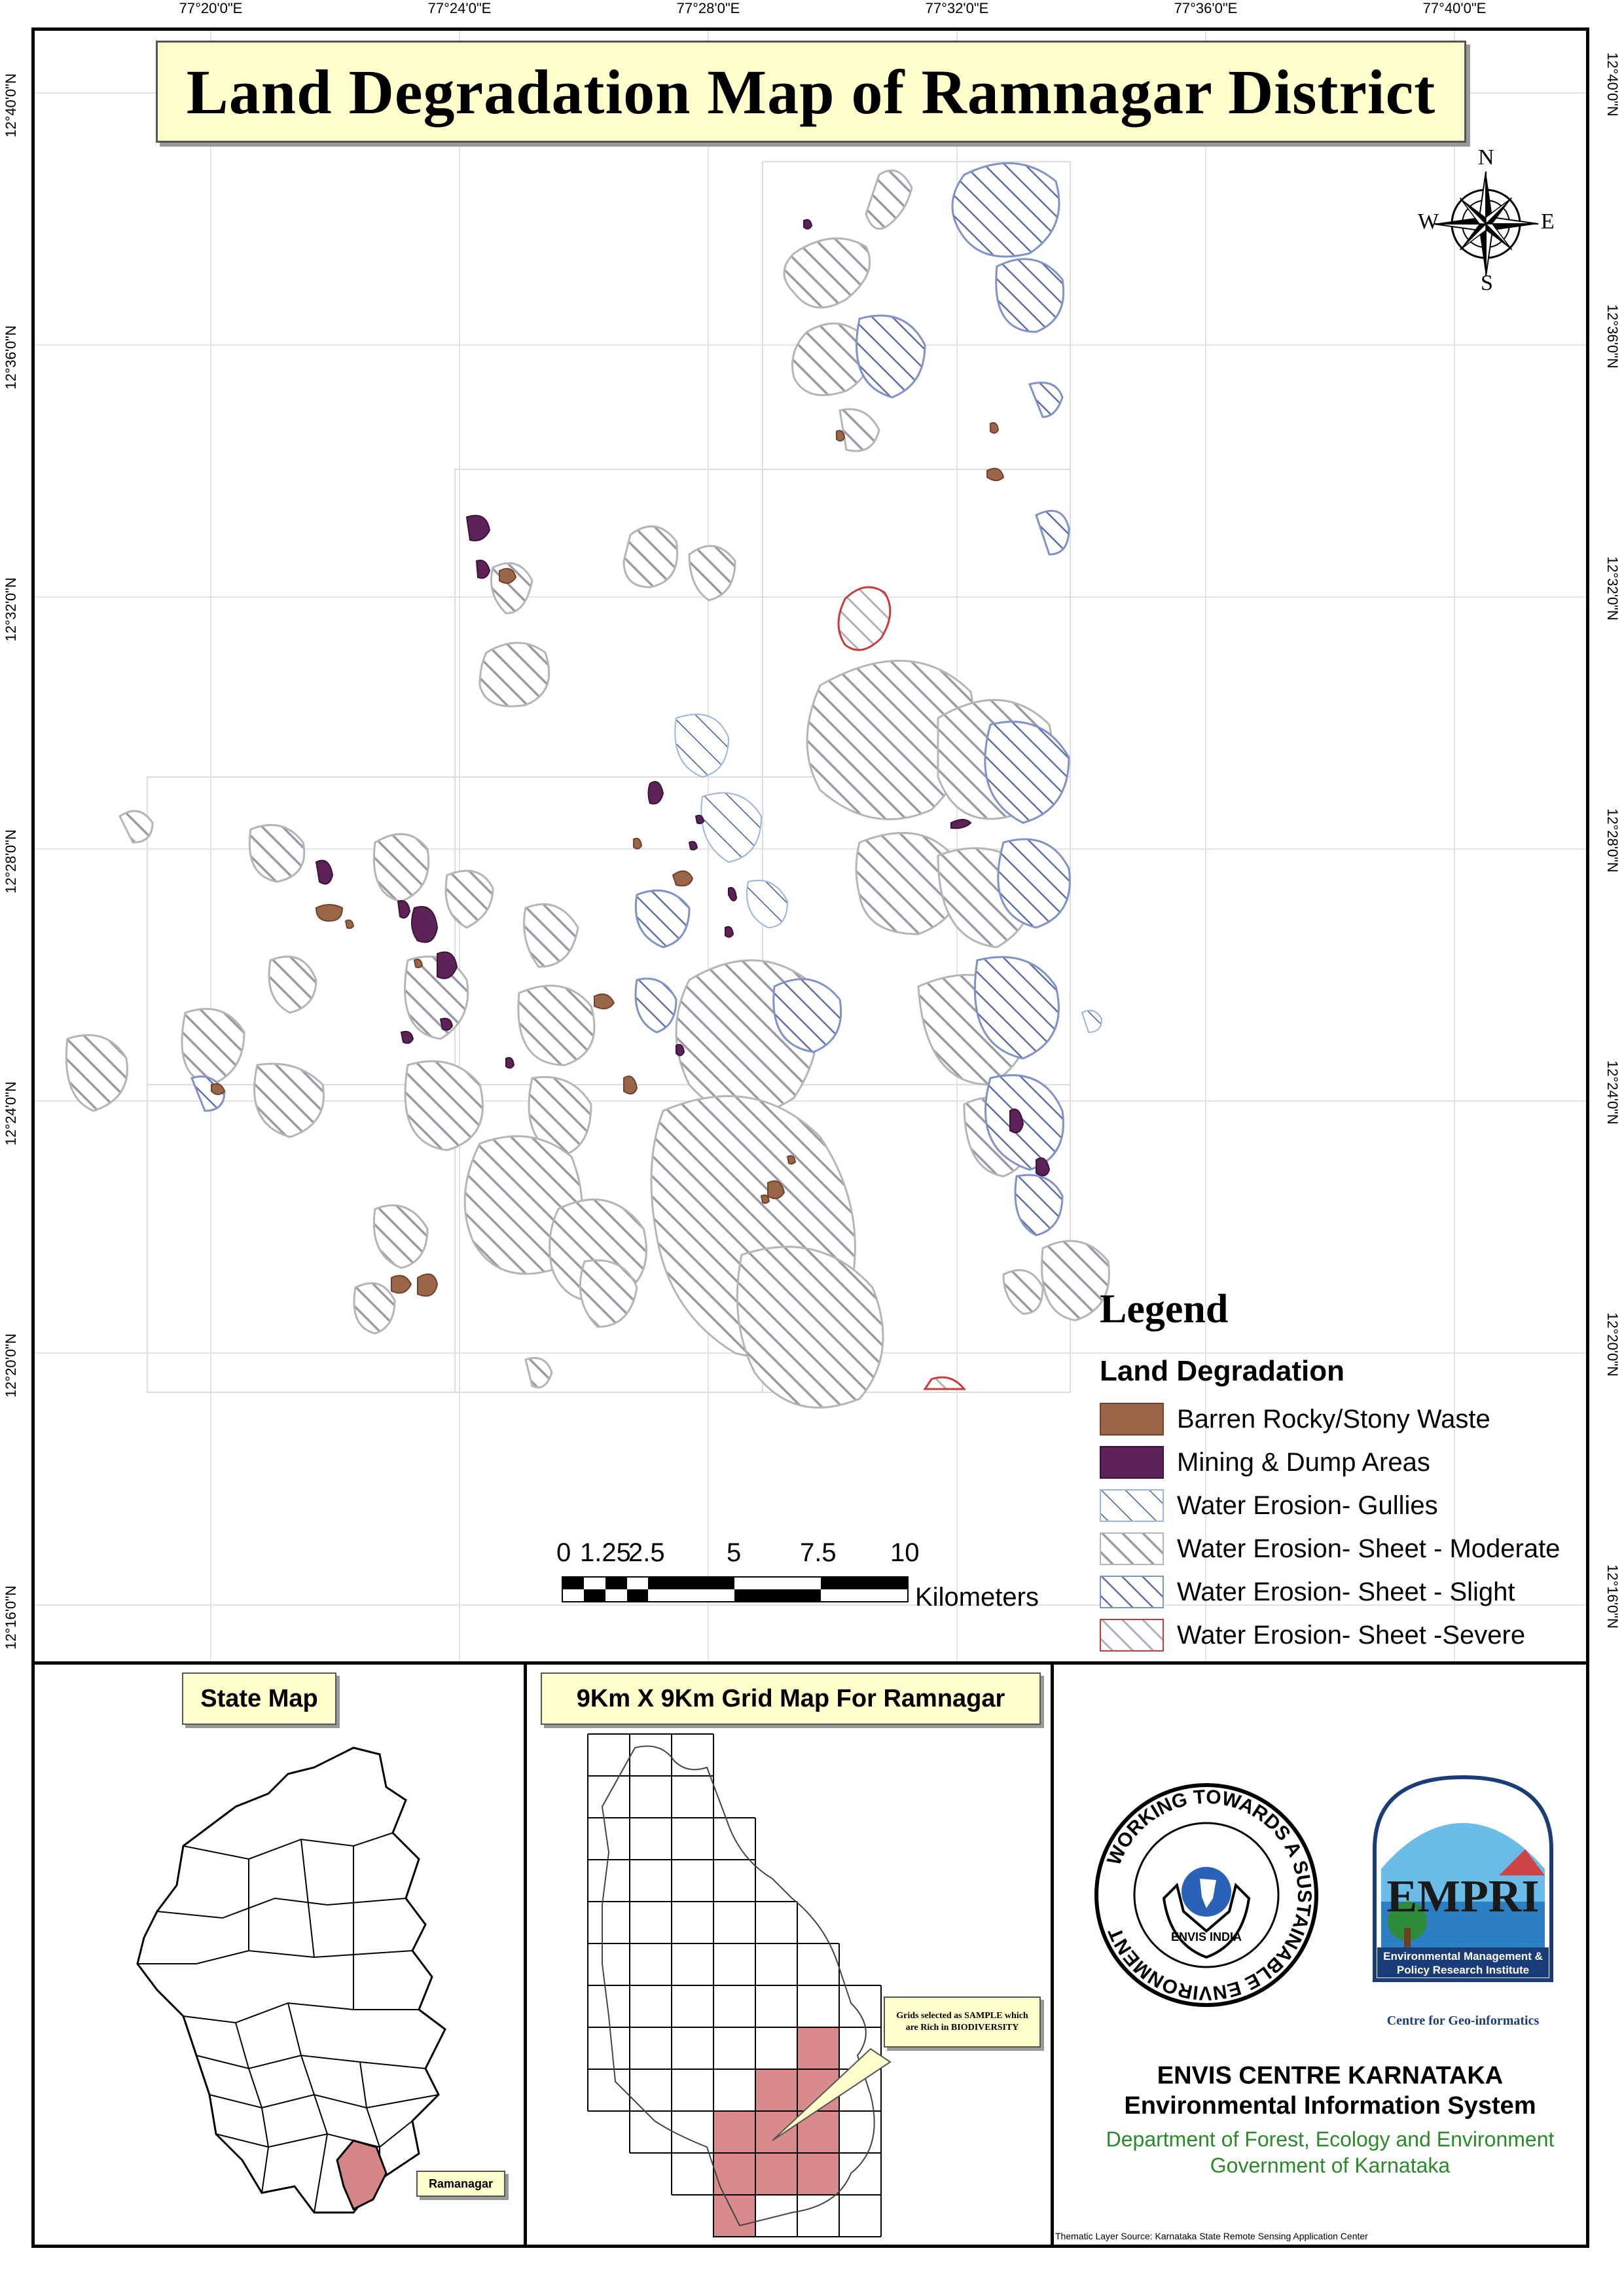 This screenshot has height=2295, width=1624. What do you see at coordinates (1330, 2165) in the screenshot?
I see `government-name: Government of Karnataka` at bounding box center [1330, 2165].